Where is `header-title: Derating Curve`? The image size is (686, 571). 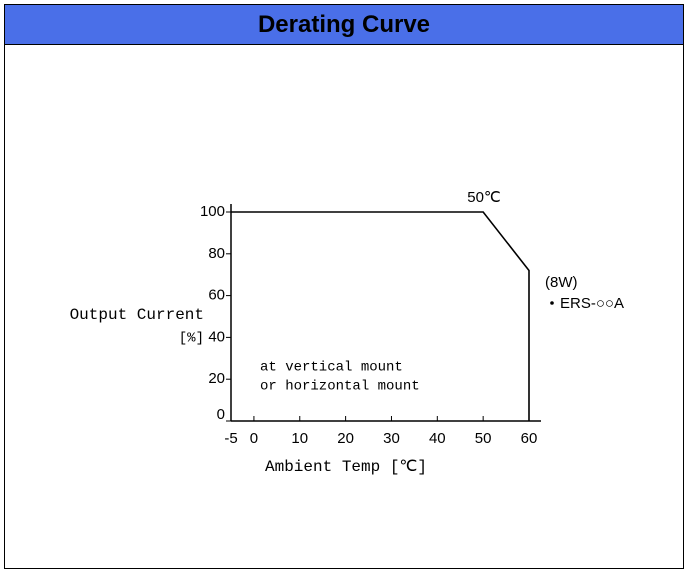 header-title: Derating Curve is located at coordinates (344, 25).